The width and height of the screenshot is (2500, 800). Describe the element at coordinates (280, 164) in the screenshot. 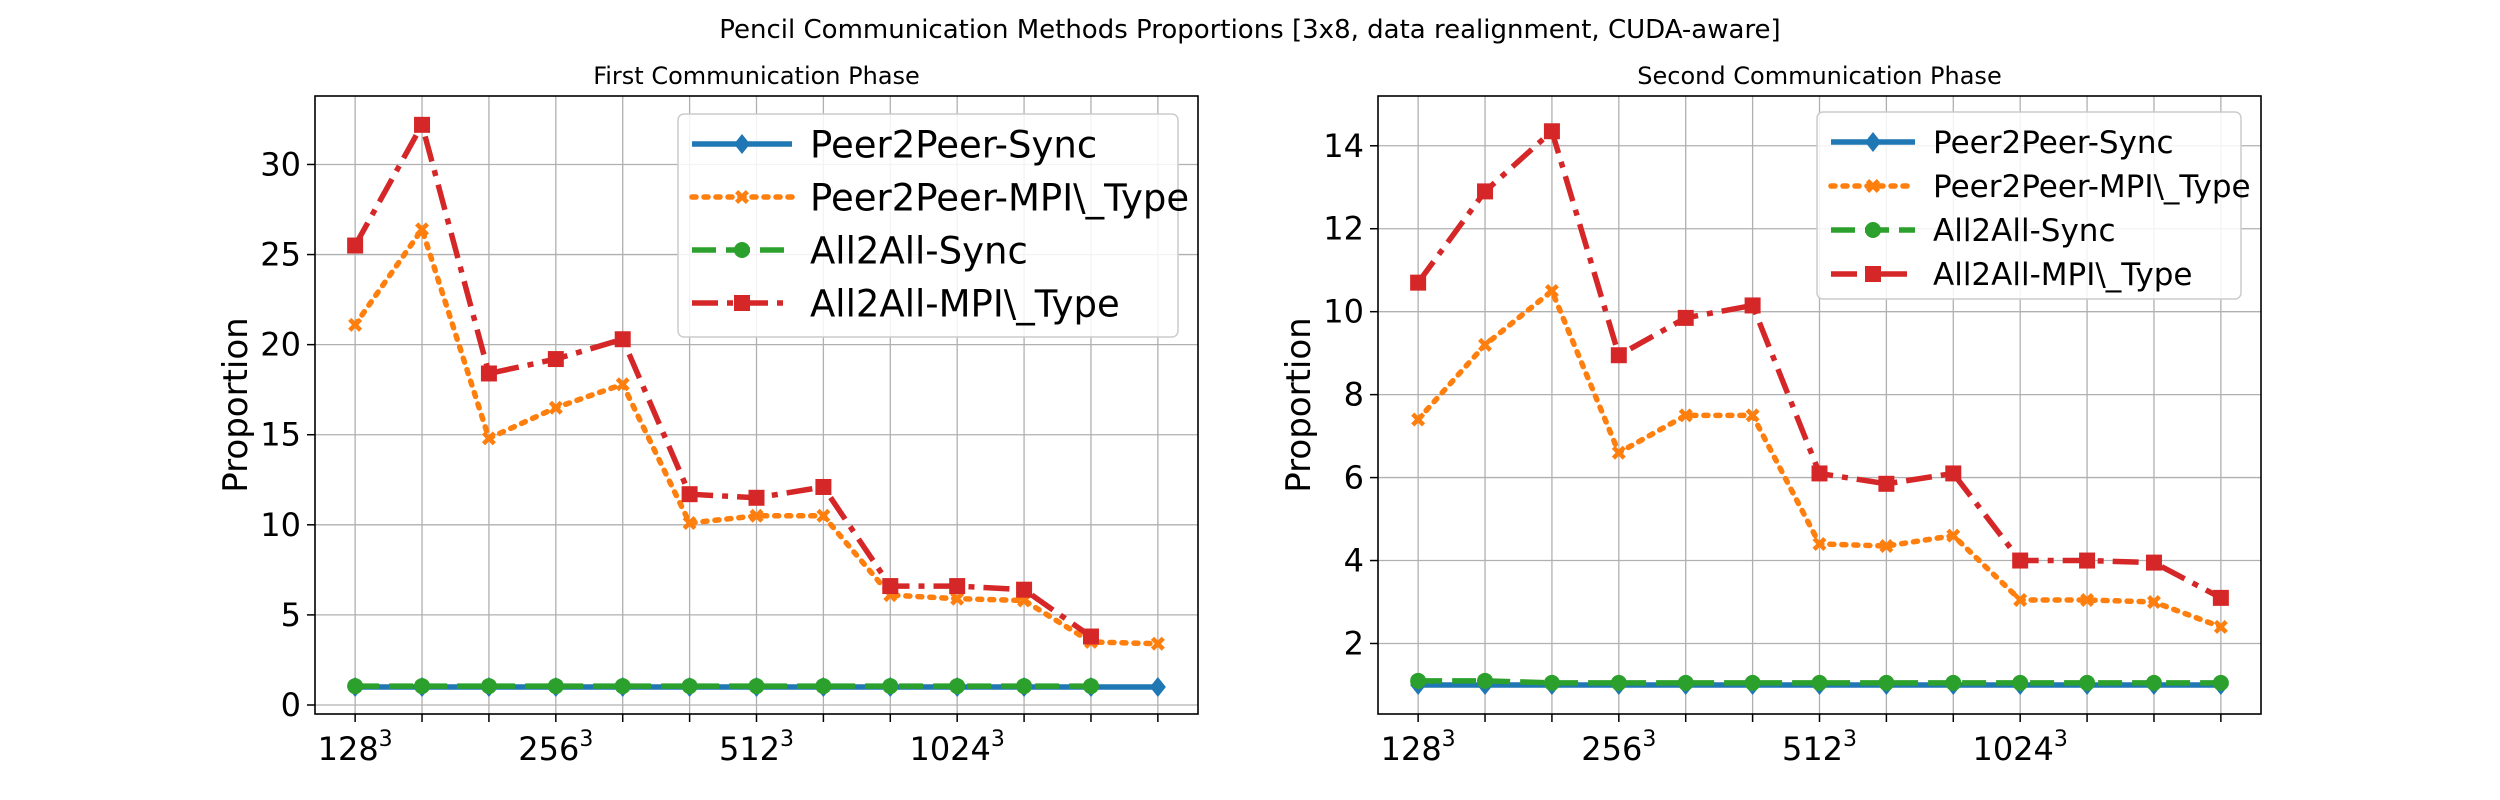

I see `y-tick-label: 30` at that location.